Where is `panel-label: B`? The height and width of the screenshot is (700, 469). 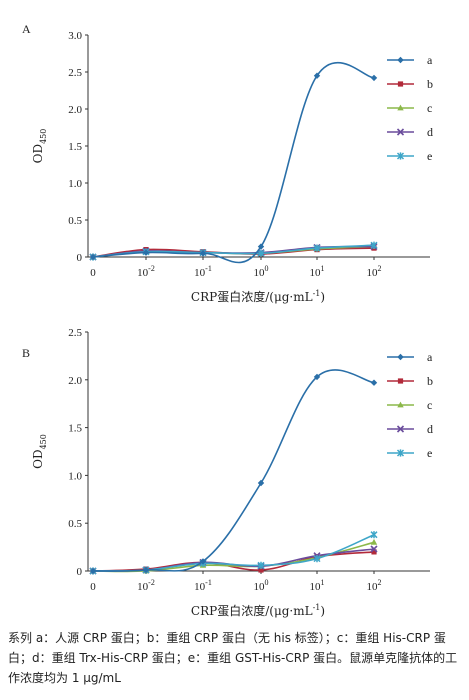 panel-label: B is located at coordinates (26, 353).